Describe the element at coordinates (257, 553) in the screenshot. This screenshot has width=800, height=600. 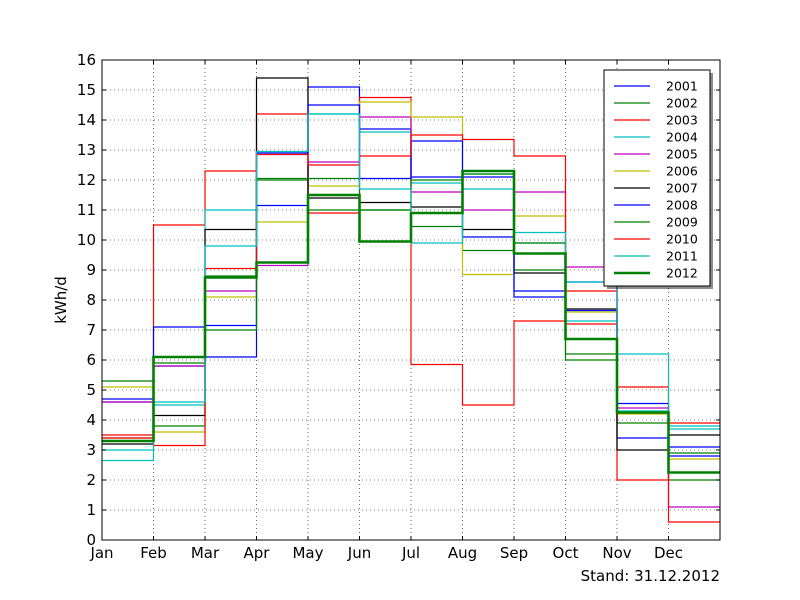
I see `x-tick-label: Apr` at that location.